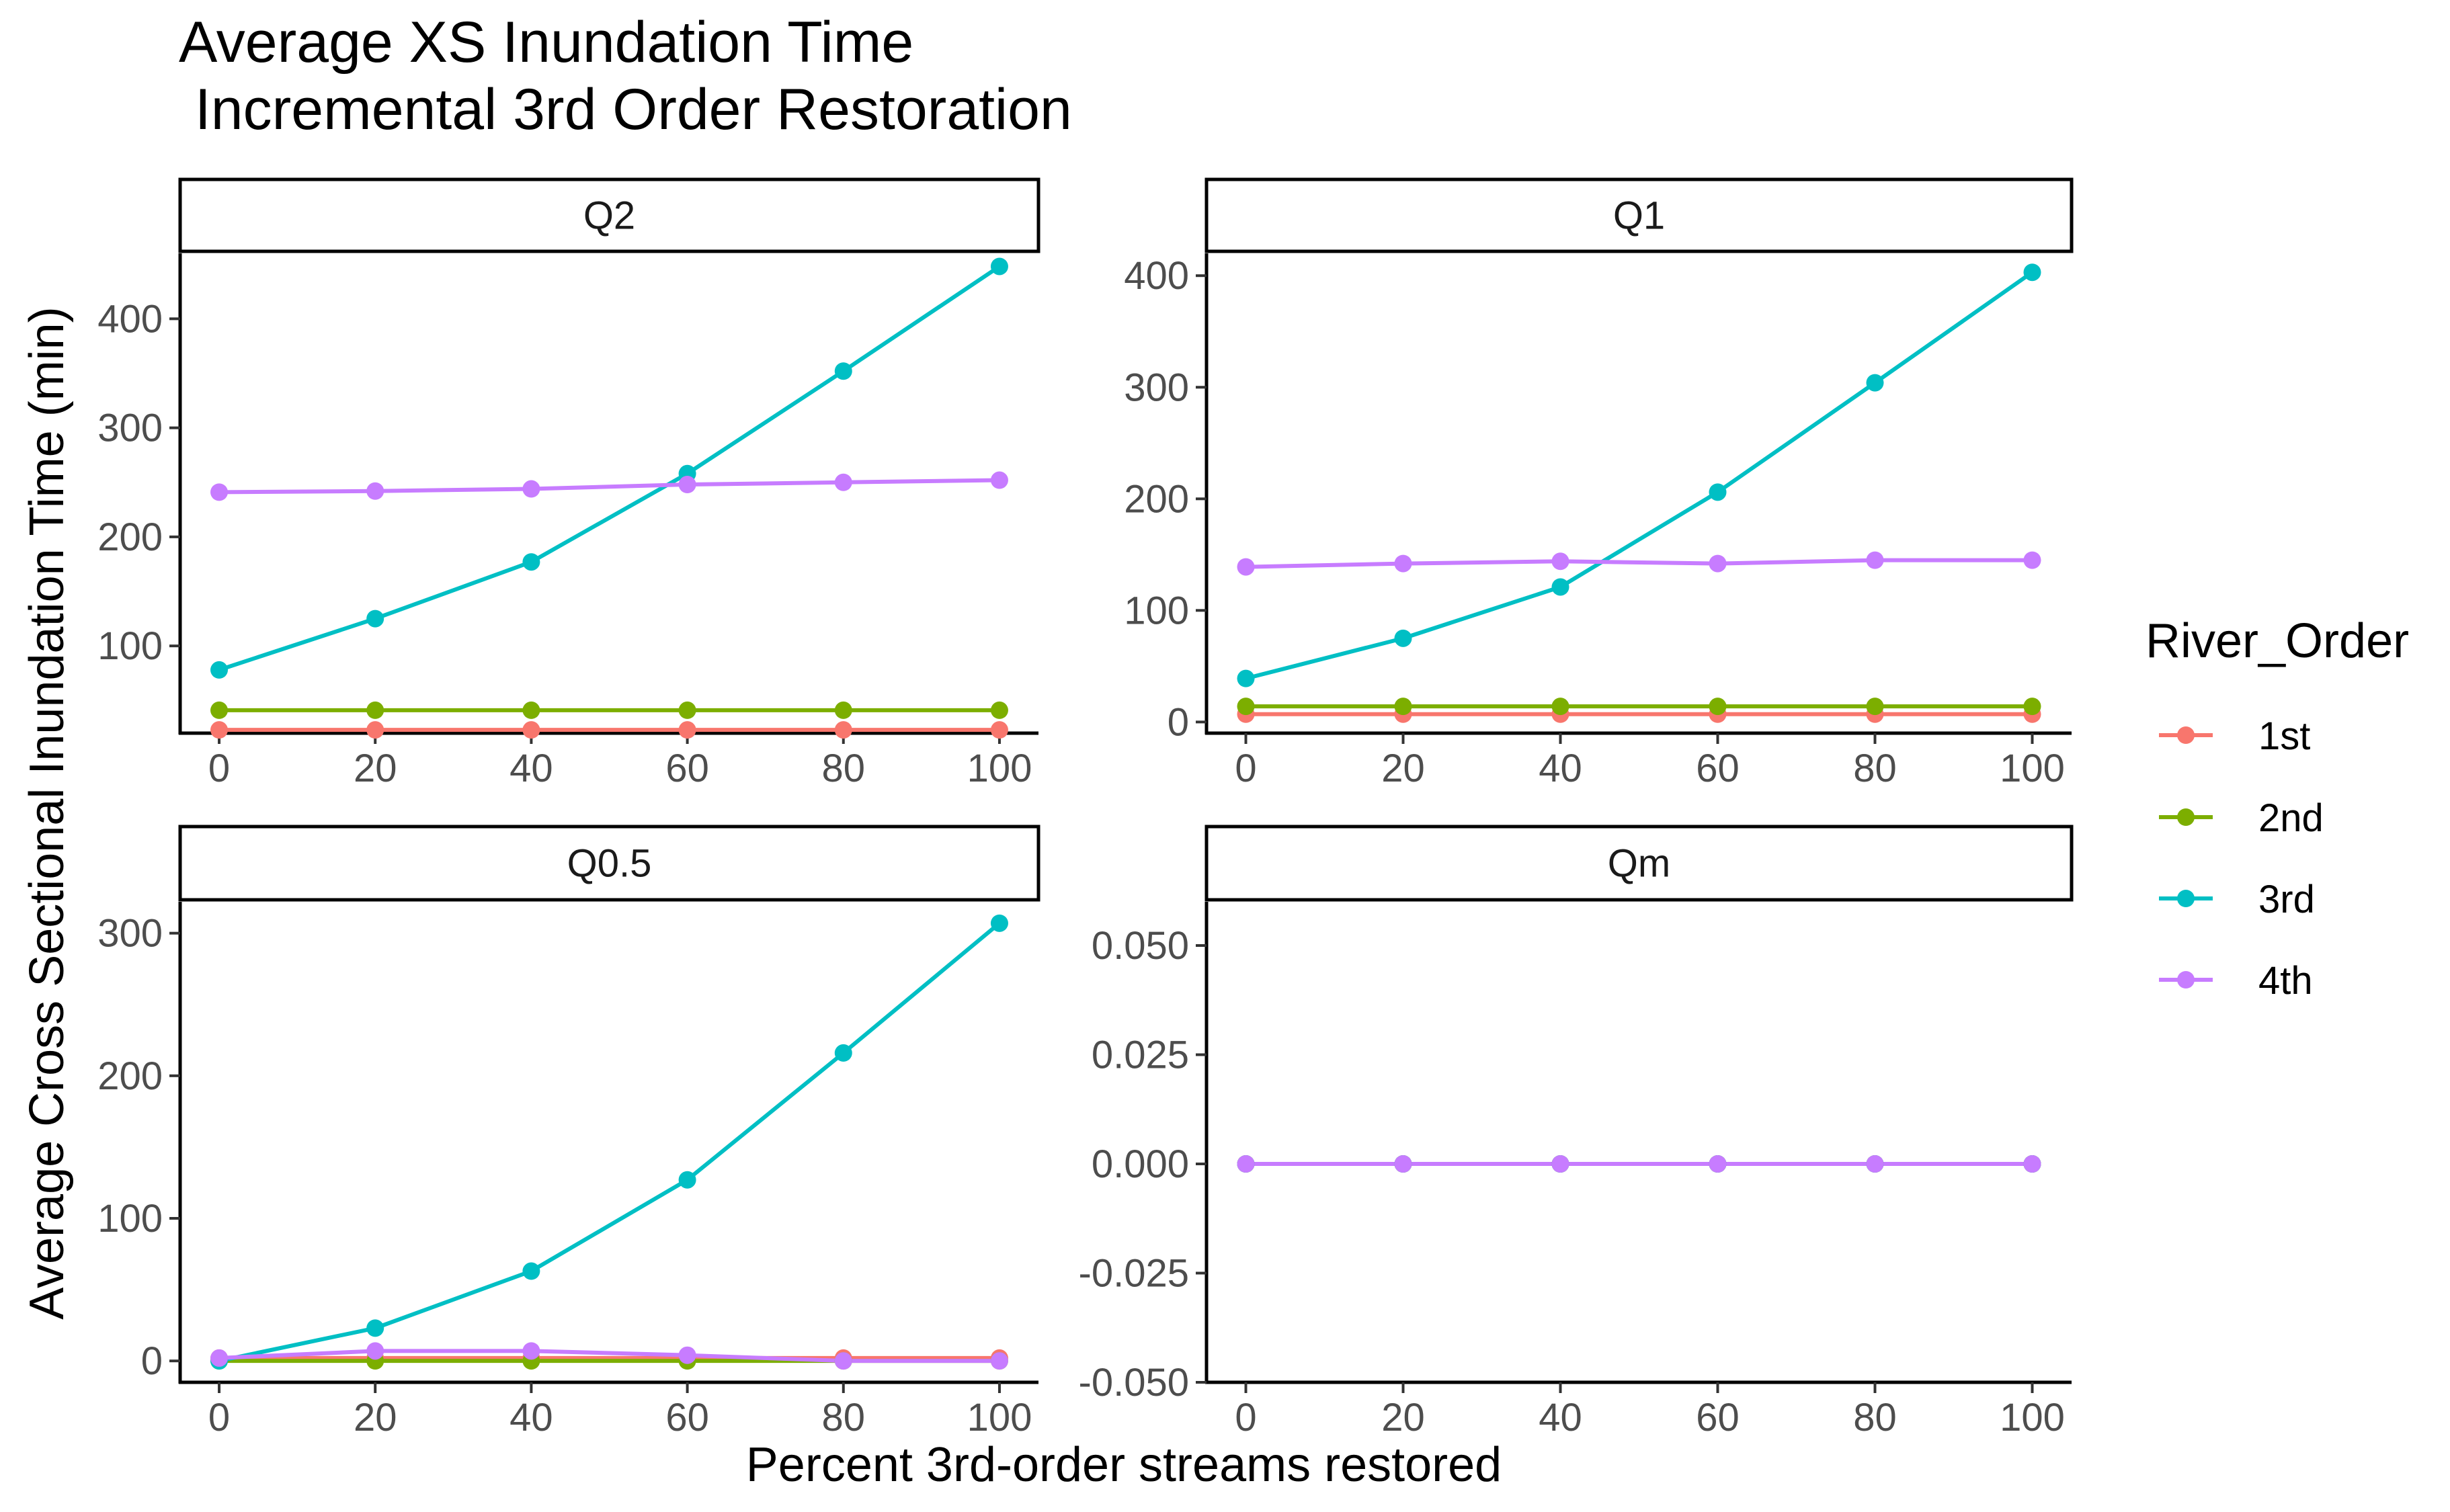  I want to click on y-tick-label: 0, so click(152, 1361).